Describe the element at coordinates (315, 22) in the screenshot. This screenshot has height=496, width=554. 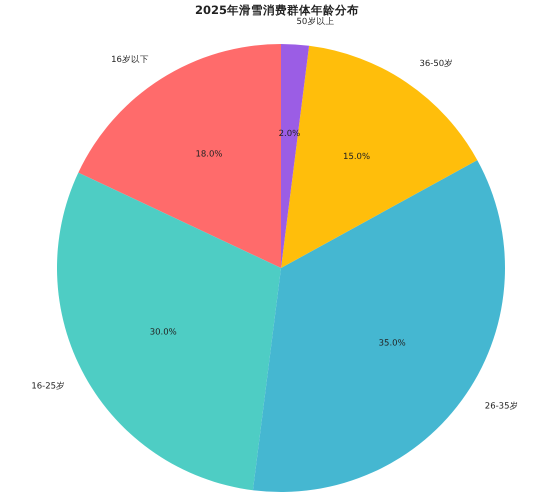
I see `slice-label: 50岁以上` at that location.